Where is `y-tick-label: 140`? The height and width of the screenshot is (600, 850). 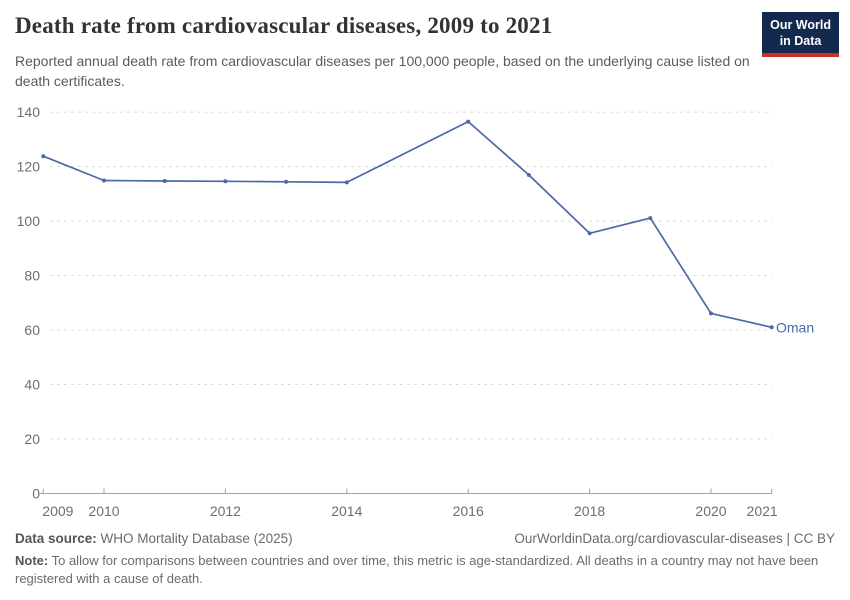
y-tick-label: 140 is located at coordinates (29, 112).